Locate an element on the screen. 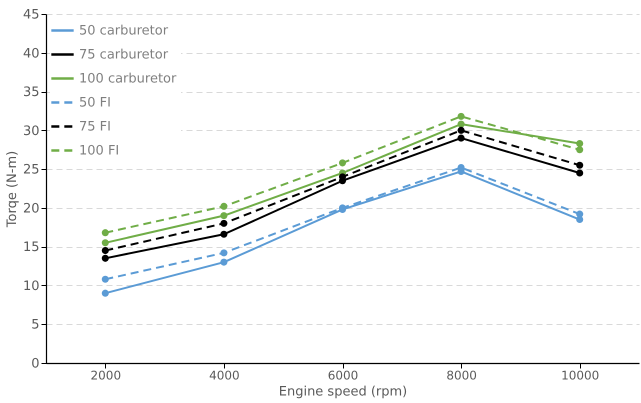  legend-label: 75 carburetor is located at coordinates (124, 55).